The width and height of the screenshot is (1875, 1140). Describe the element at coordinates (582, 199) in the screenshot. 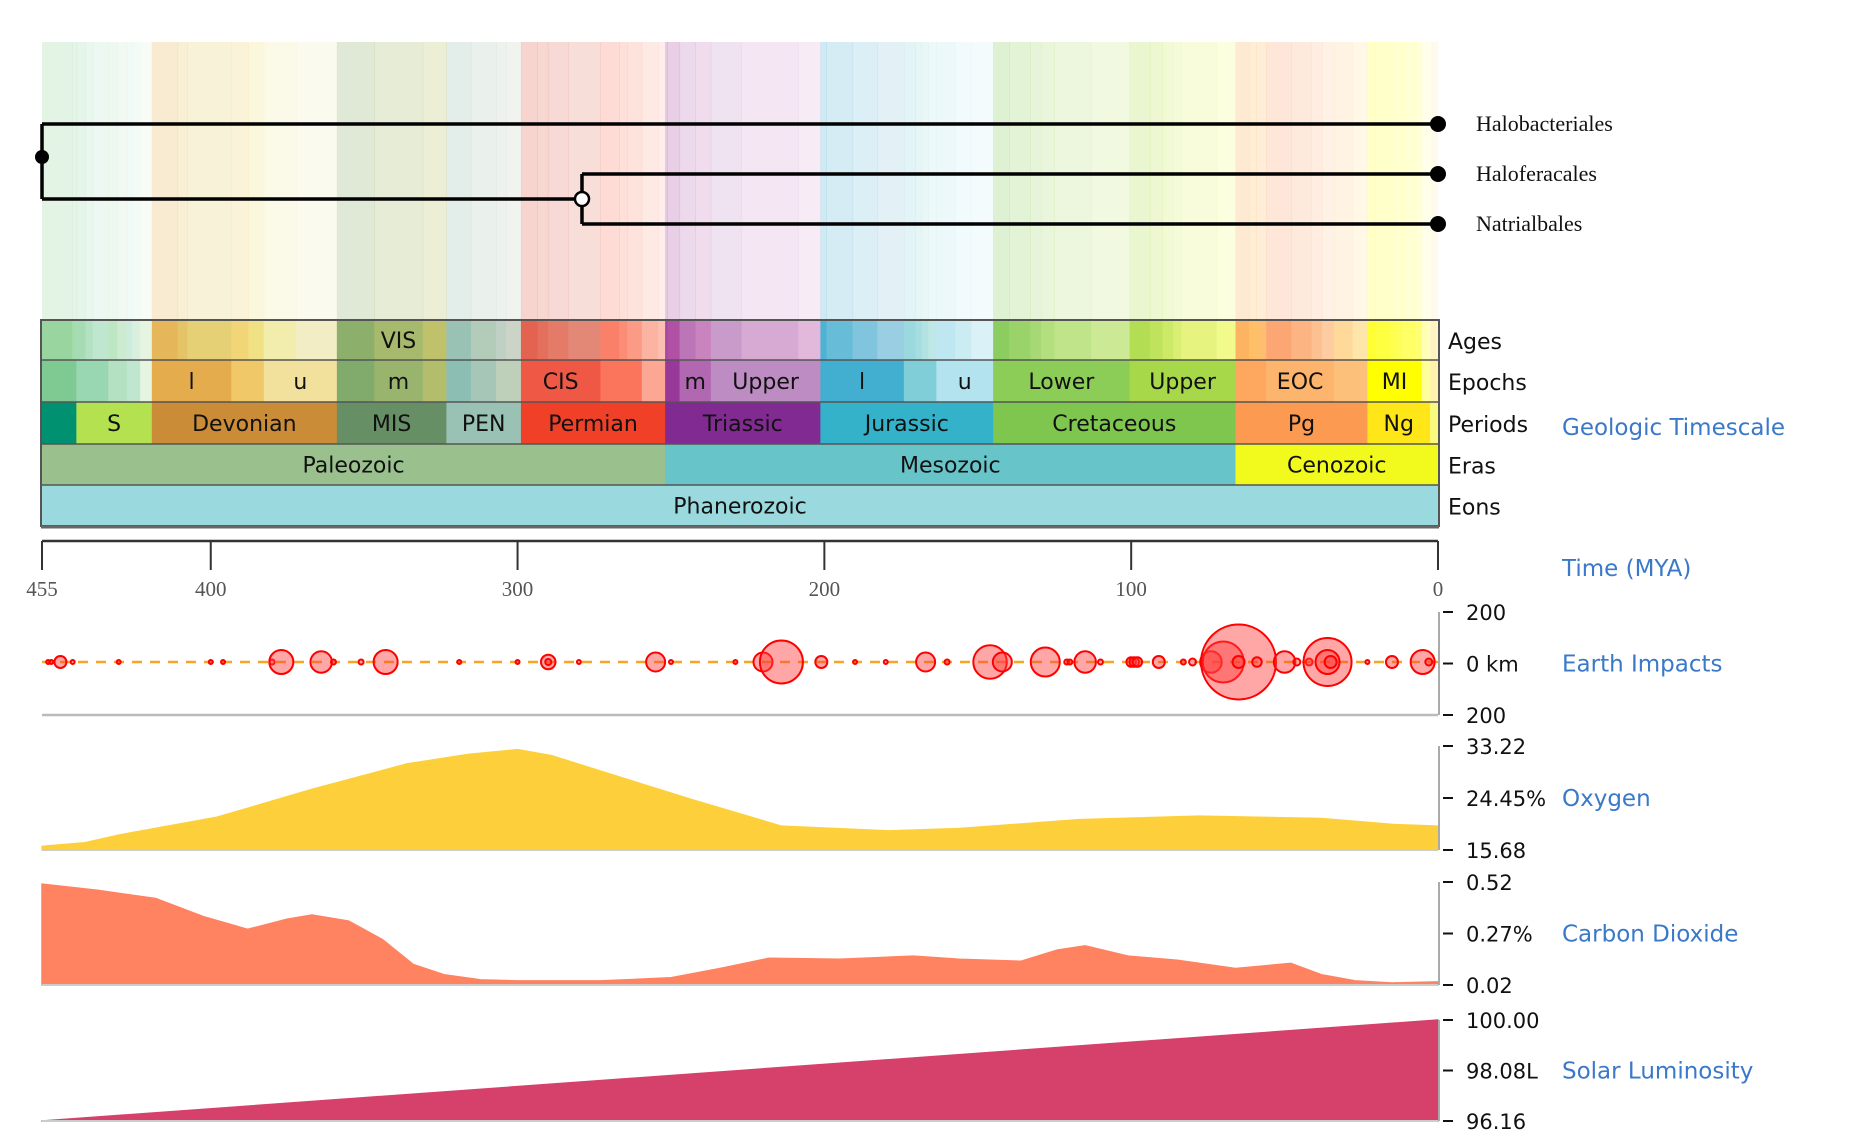

I see `internal-node` at that location.